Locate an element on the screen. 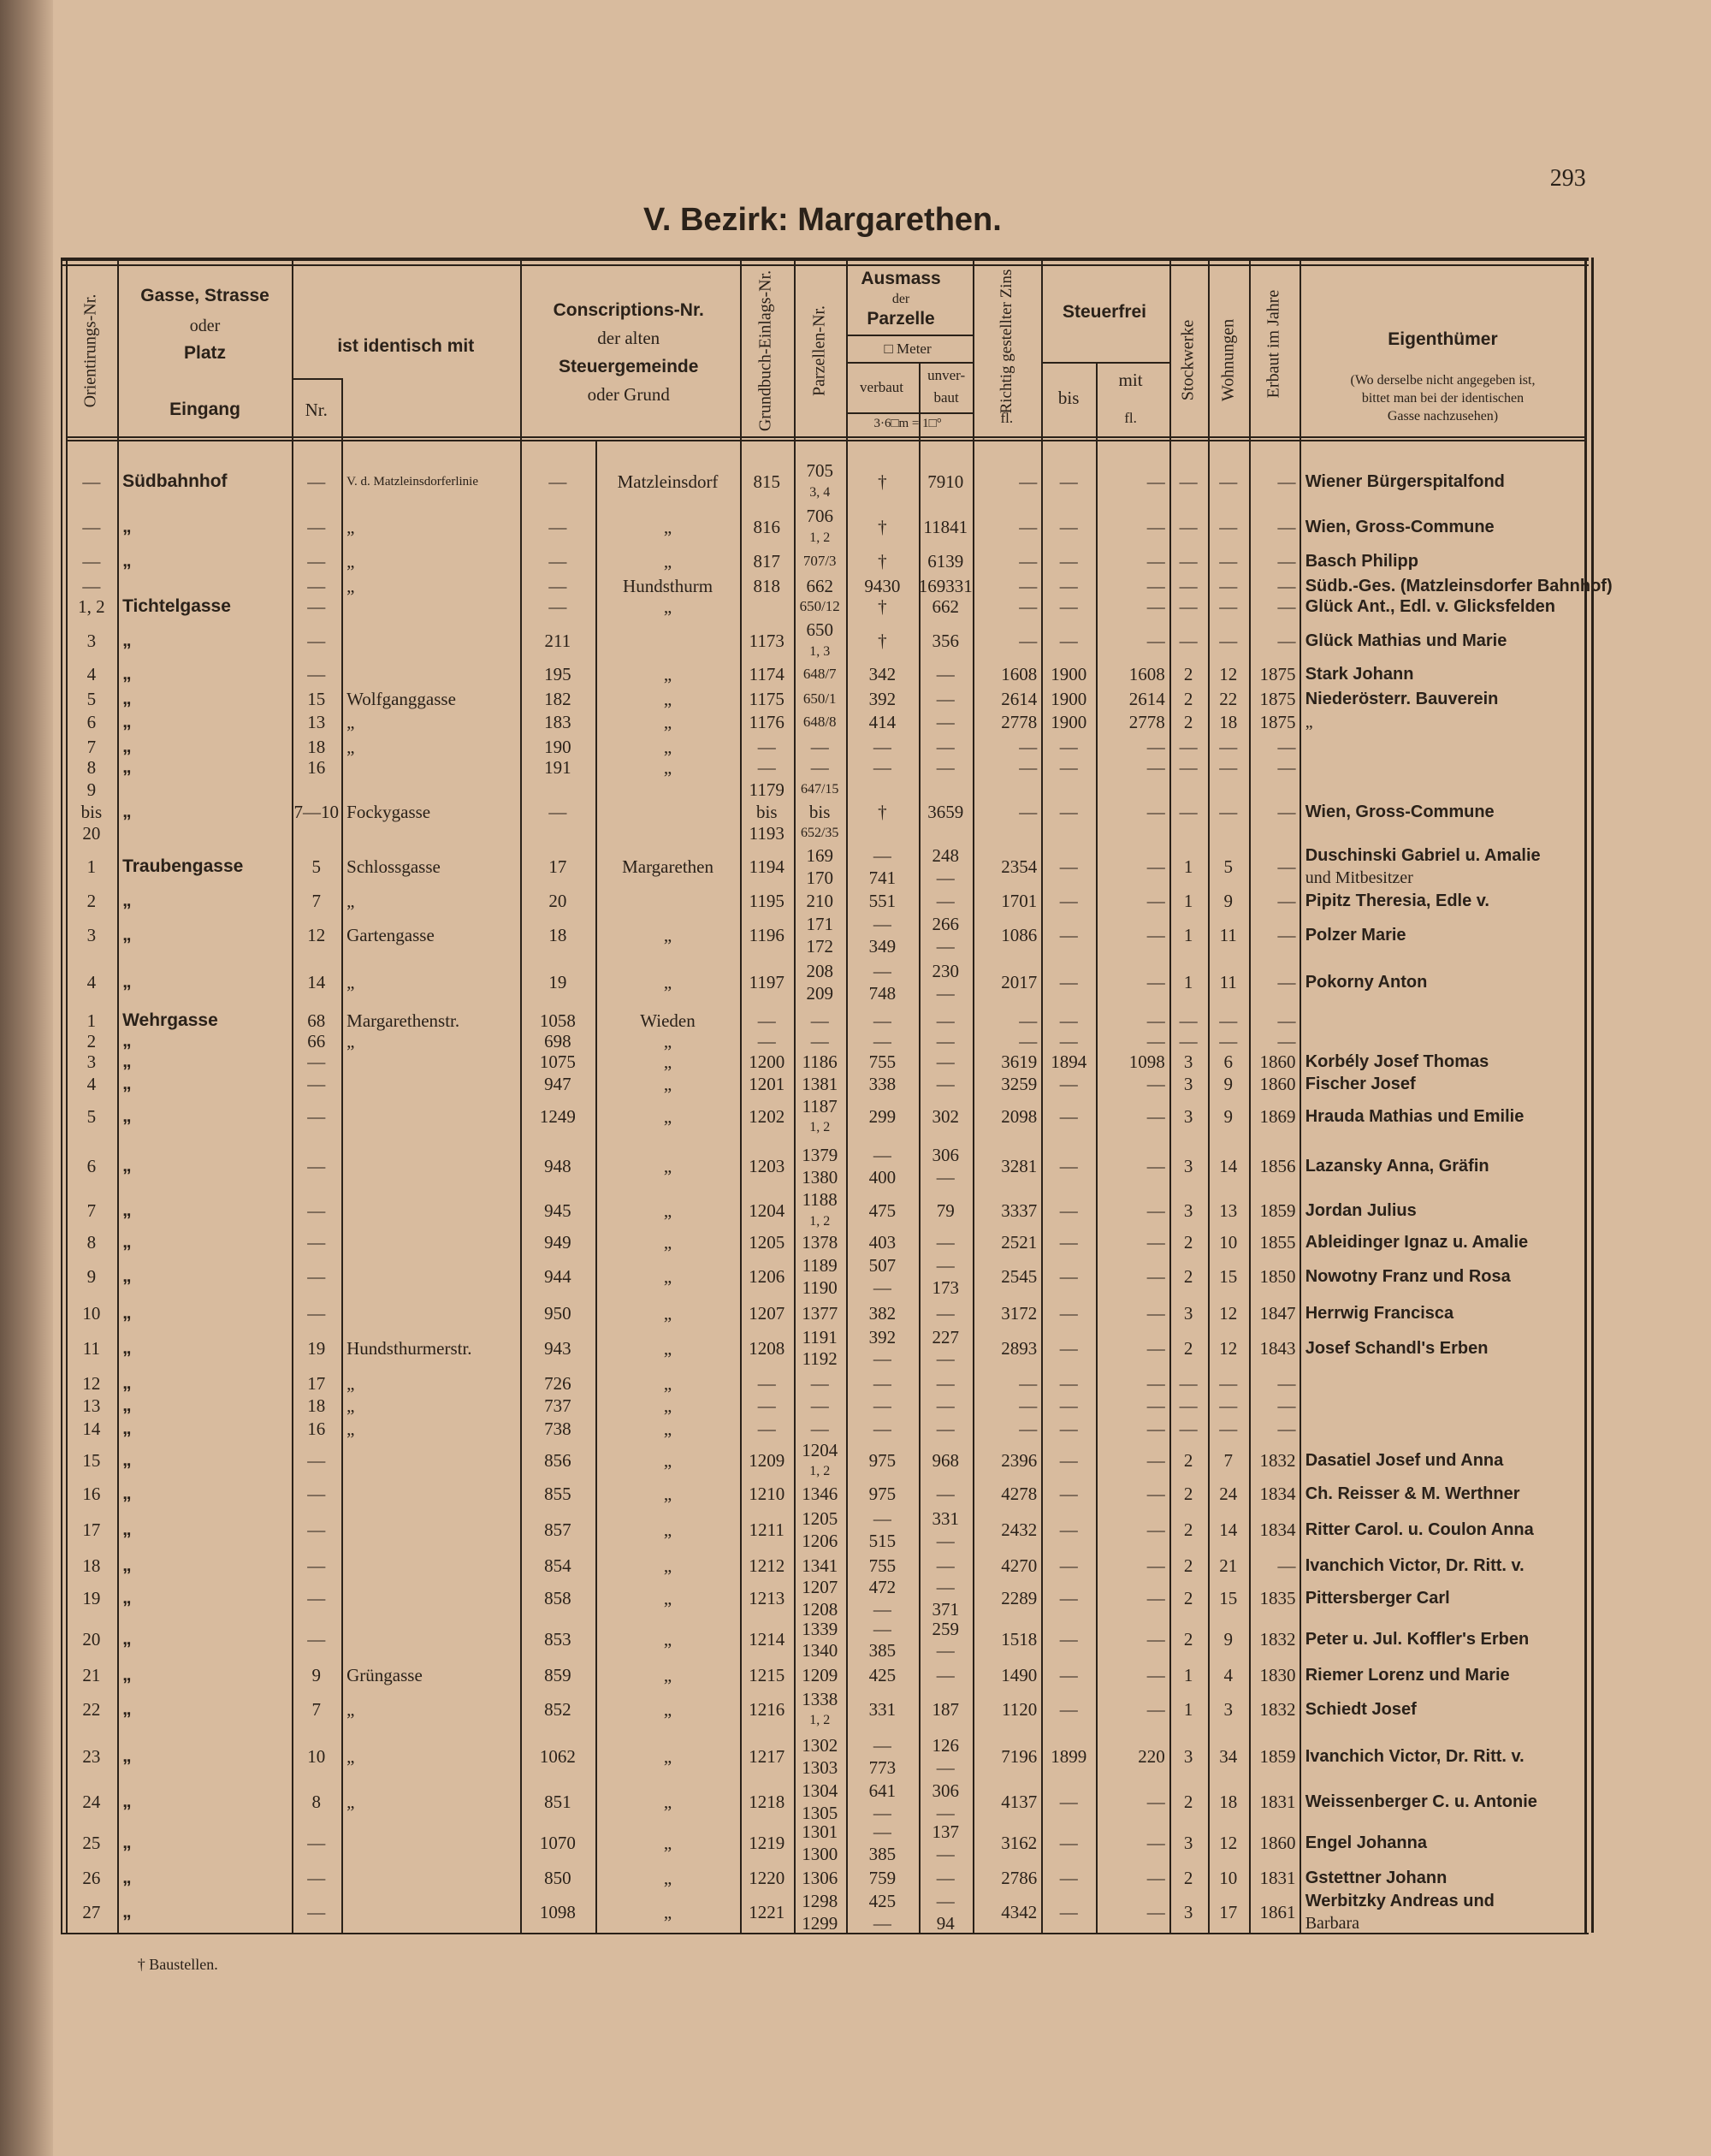  cell: 1832 is located at coordinates (1277, 1710).